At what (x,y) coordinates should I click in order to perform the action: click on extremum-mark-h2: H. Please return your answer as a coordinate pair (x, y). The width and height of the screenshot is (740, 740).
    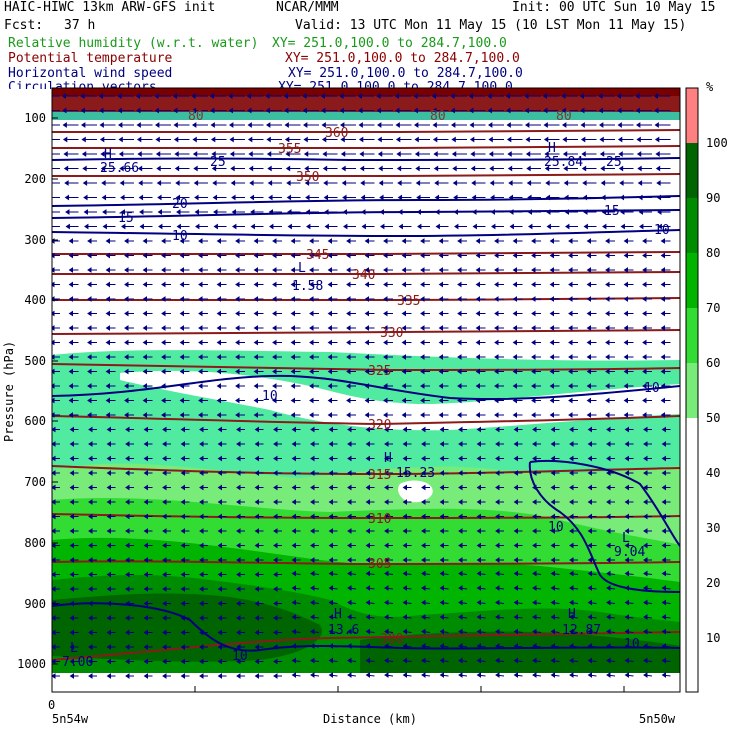
    Looking at the image, I should click on (552, 148).